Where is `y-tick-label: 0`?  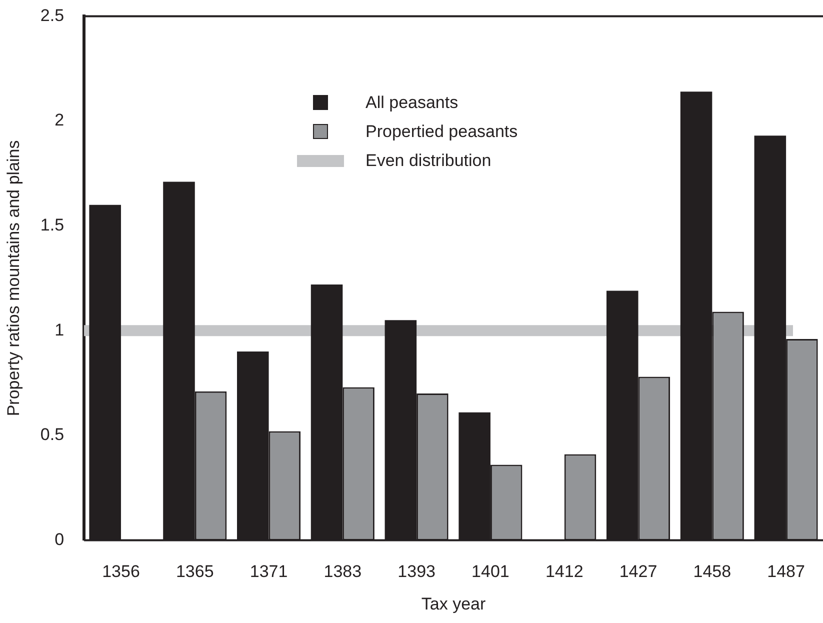
y-tick-label: 0 is located at coordinates (59, 539).